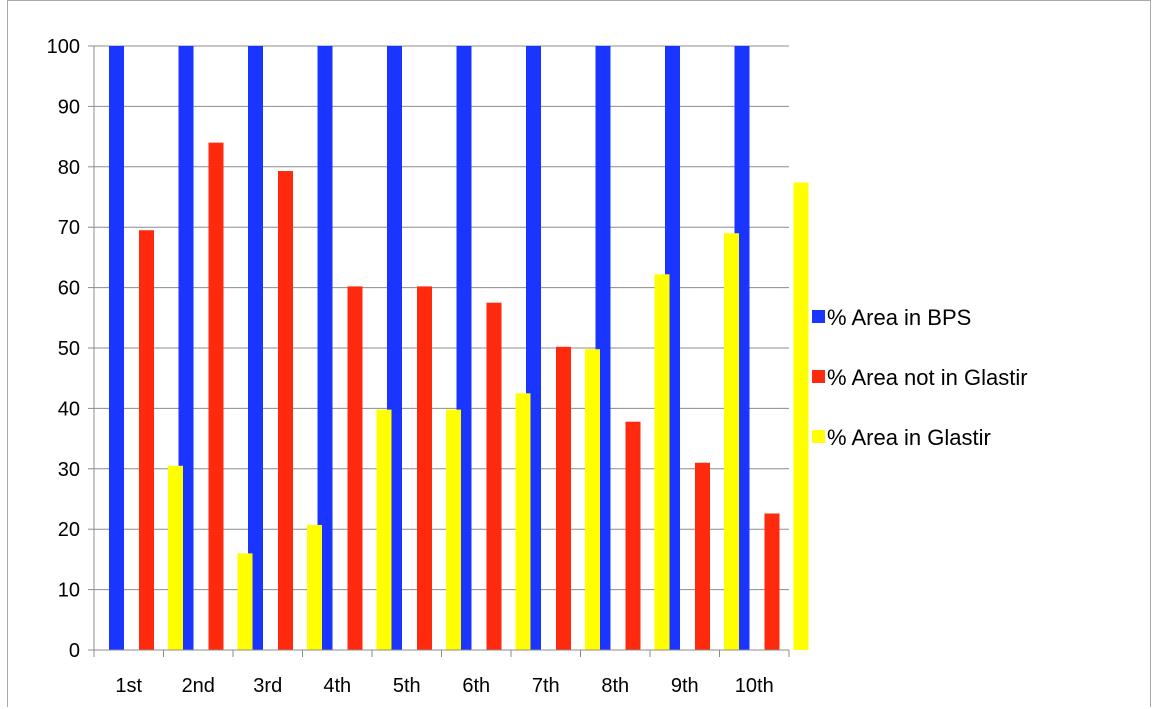  I want to click on y-tick-label: 0, so click(74, 651).